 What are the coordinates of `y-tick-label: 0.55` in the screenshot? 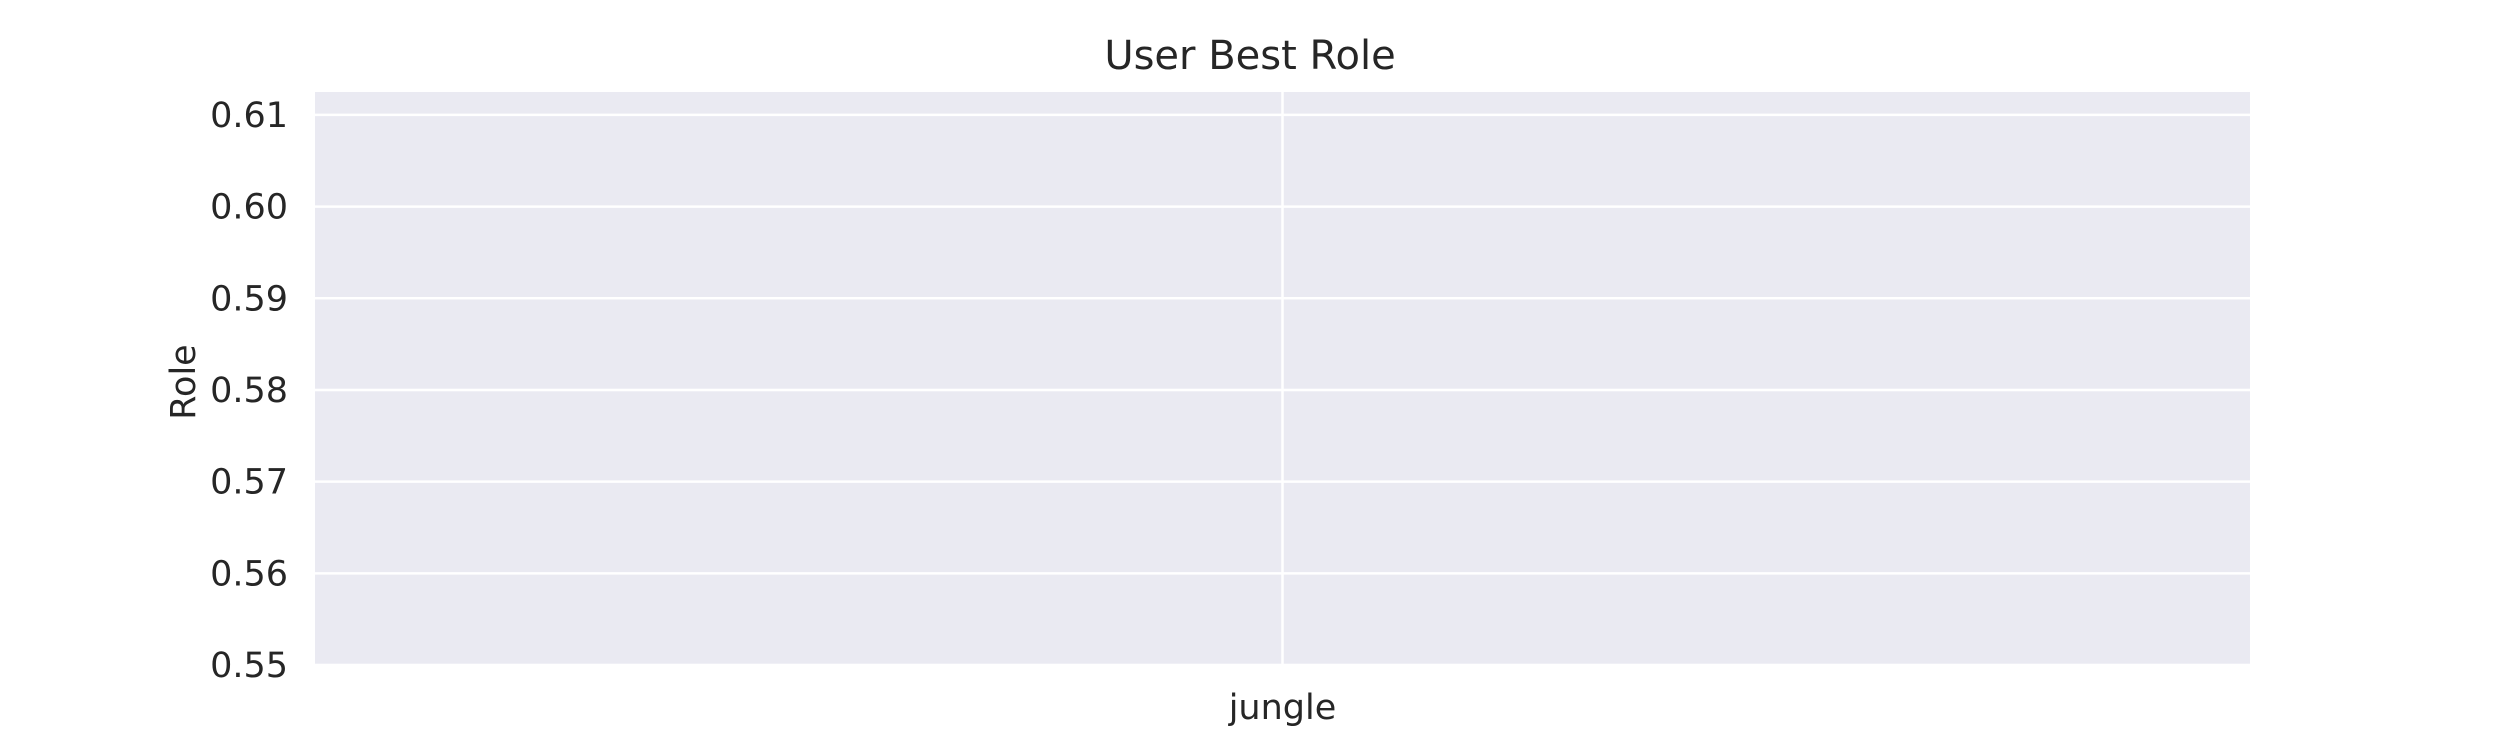 It's located at (249, 666).